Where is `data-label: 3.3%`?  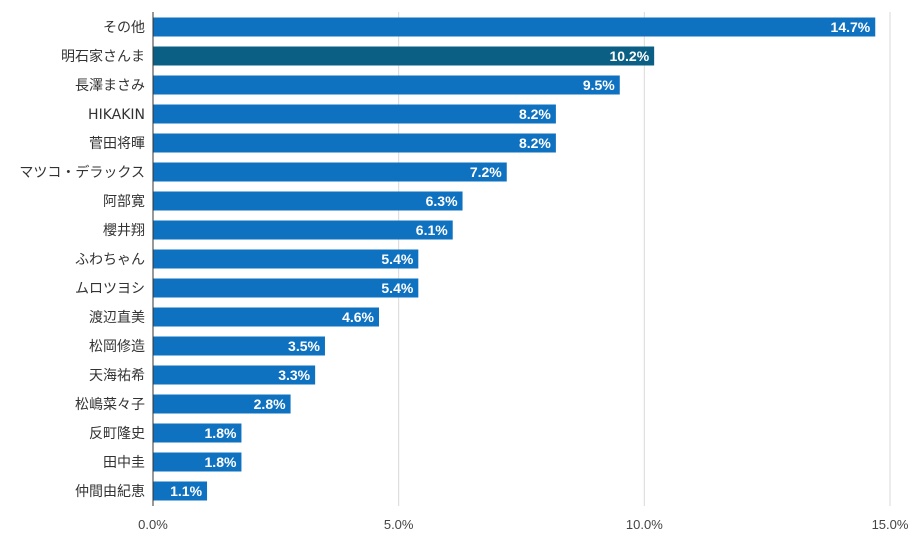
data-label: 3.3% is located at coordinates (294, 375).